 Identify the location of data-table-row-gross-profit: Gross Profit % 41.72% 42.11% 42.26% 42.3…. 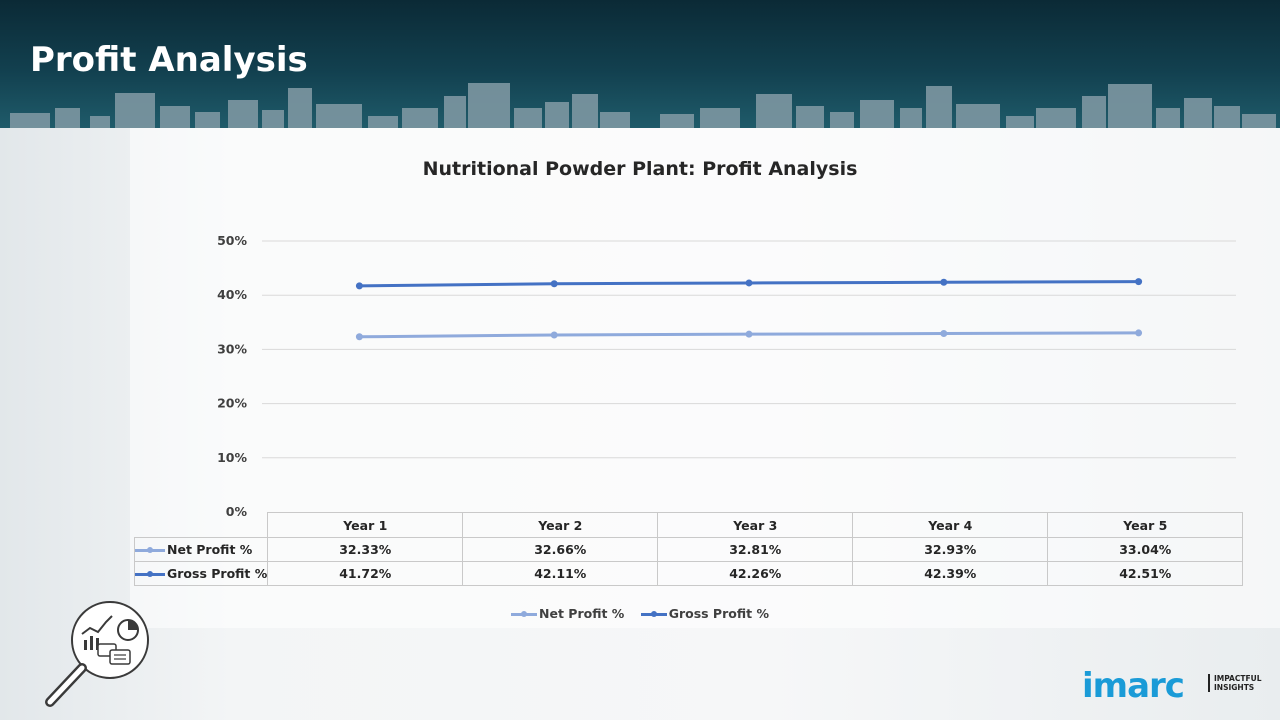
(688, 573).